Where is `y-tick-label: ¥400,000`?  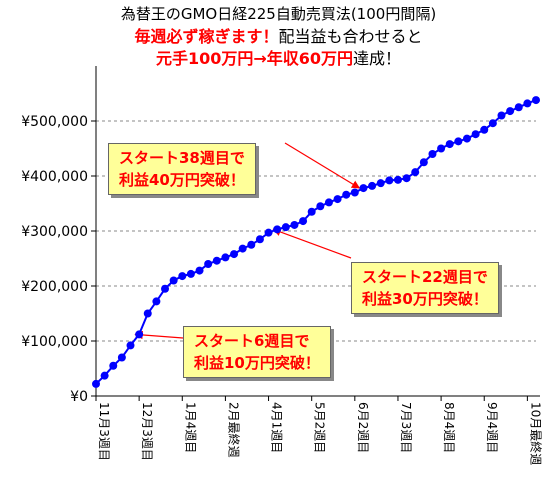 y-tick-label: ¥400,000 is located at coordinates (54, 177).